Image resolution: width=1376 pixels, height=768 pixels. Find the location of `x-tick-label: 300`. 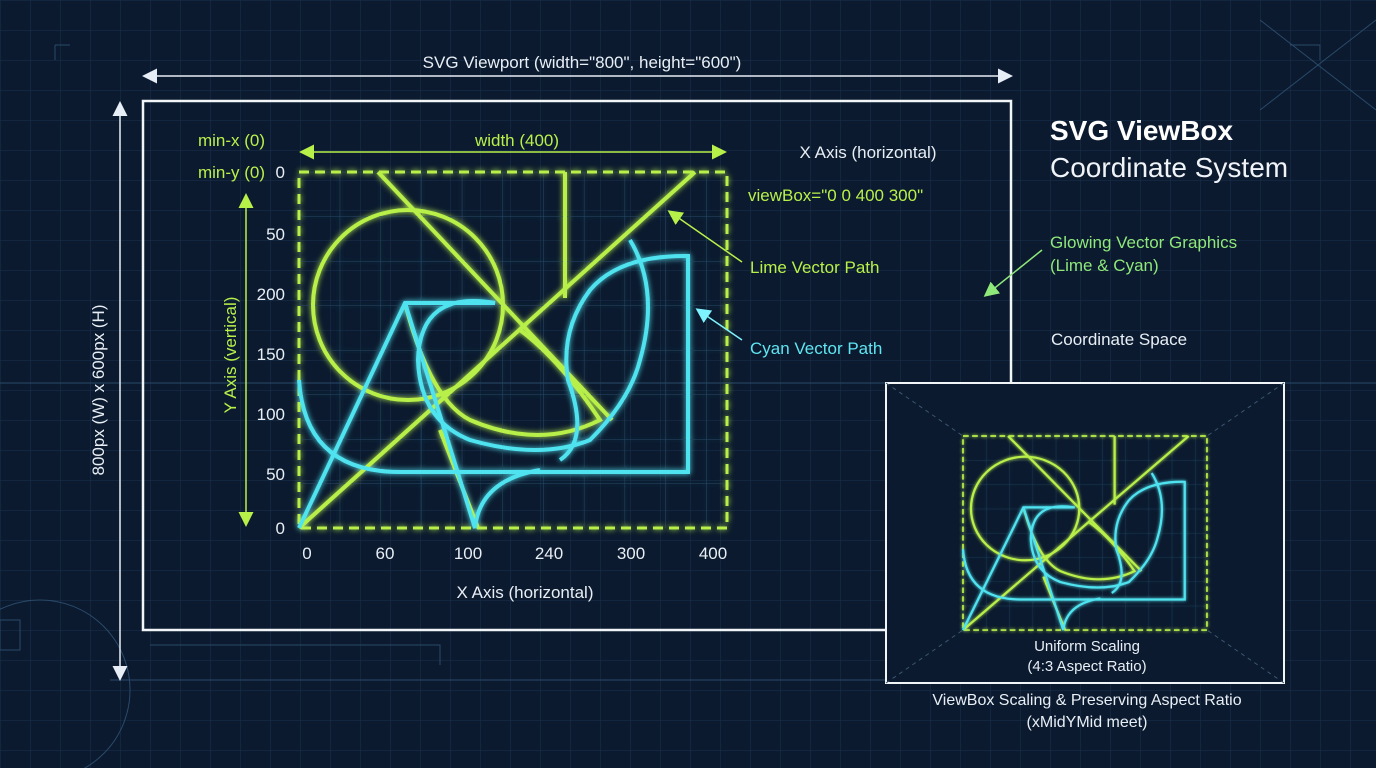

x-tick-label: 300 is located at coordinates (631, 553).